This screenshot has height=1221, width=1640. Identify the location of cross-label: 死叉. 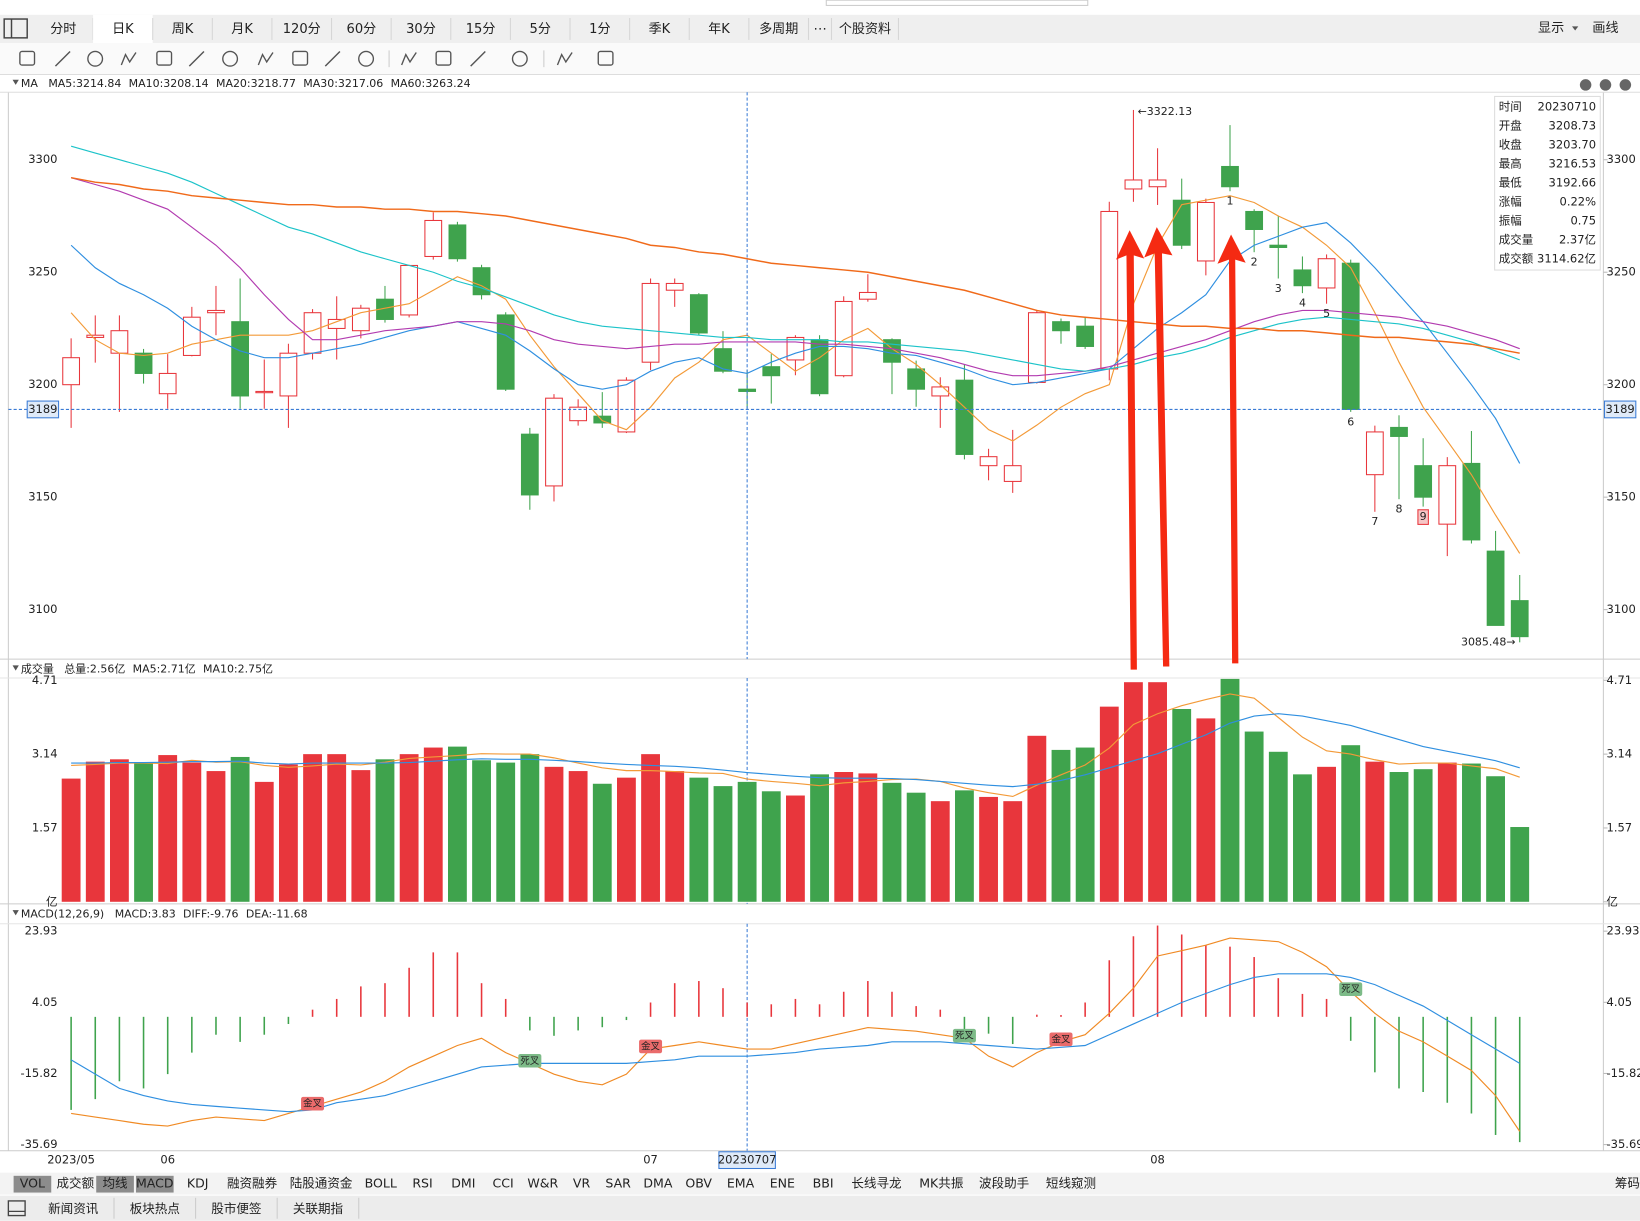
(964, 1036).